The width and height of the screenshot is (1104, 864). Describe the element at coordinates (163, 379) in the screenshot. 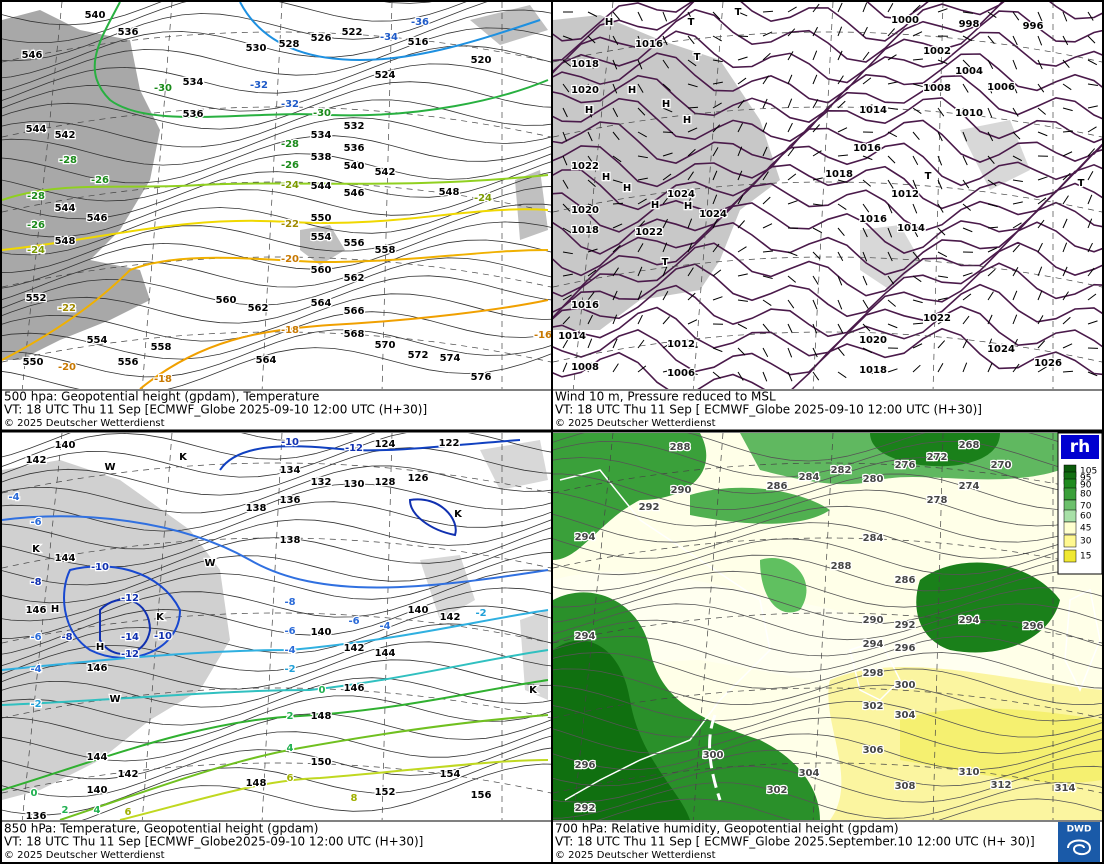

I see `temperature-label: -18` at that location.